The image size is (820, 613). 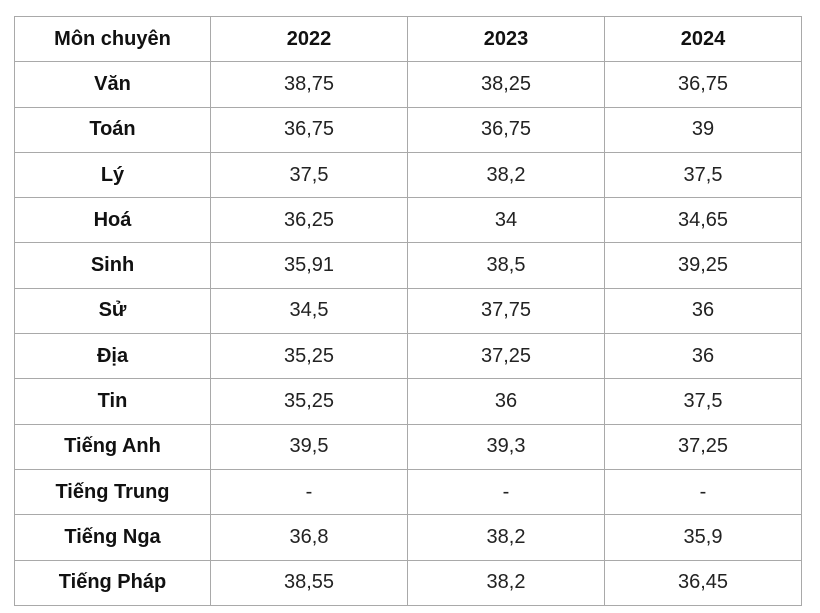 I want to click on table-row: Sử 34,5 37,75 36, so click(x=408, y=311).